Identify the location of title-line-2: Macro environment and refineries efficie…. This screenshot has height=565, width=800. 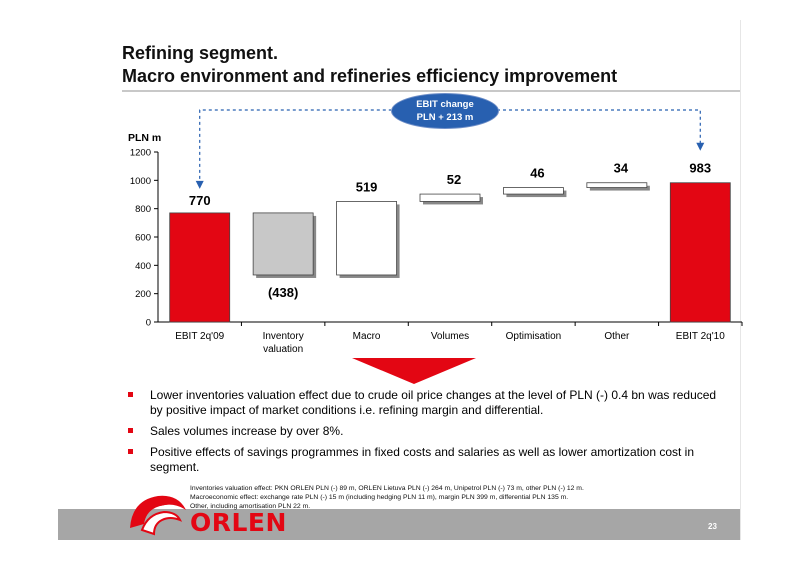
(370, 76).